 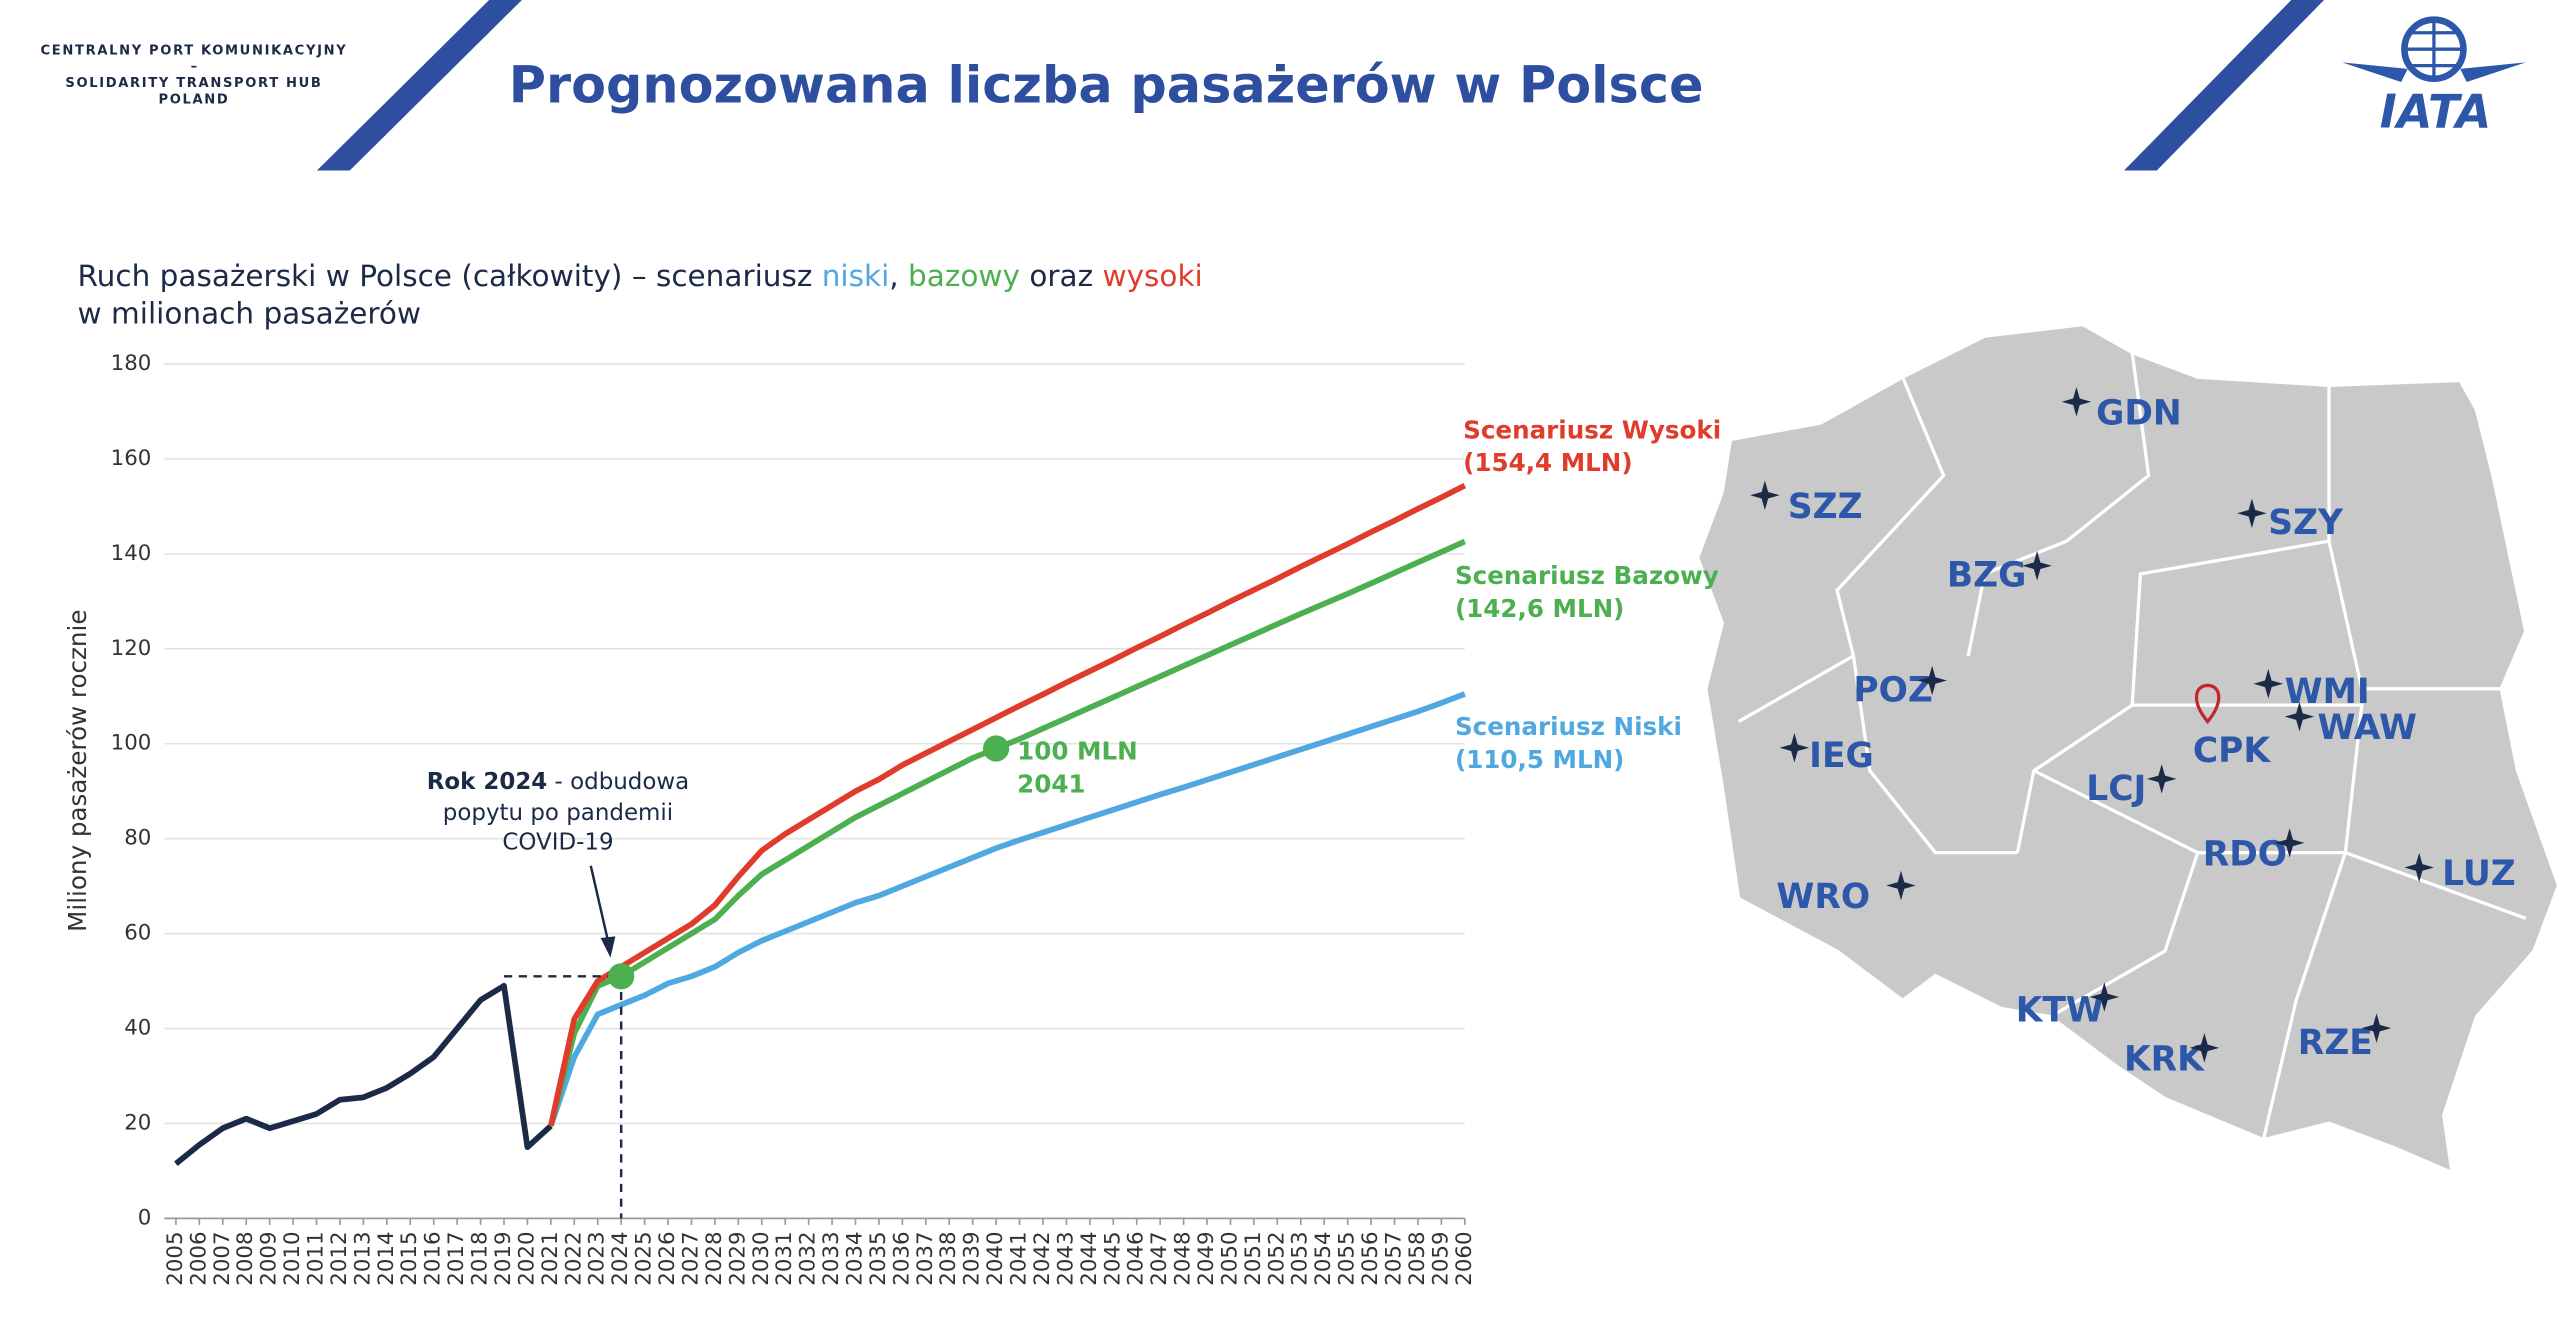 What do you see at coordinates (1323, 1258) in the screenshot?
I see `x-tick-label: 2054` at bounding box center [1323, 1258].